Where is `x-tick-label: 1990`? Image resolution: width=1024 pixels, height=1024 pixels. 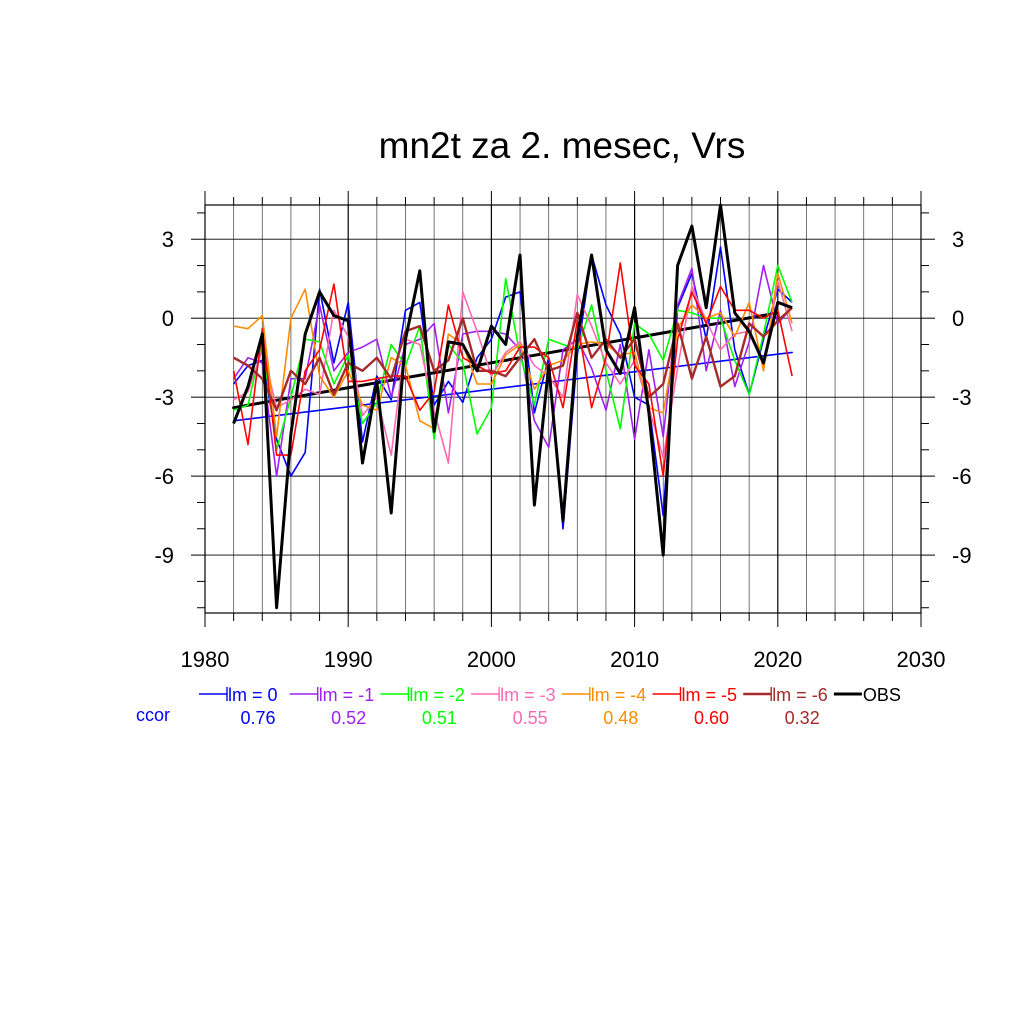
x-tick-label: 1990 is located at coordinates (348, 659).